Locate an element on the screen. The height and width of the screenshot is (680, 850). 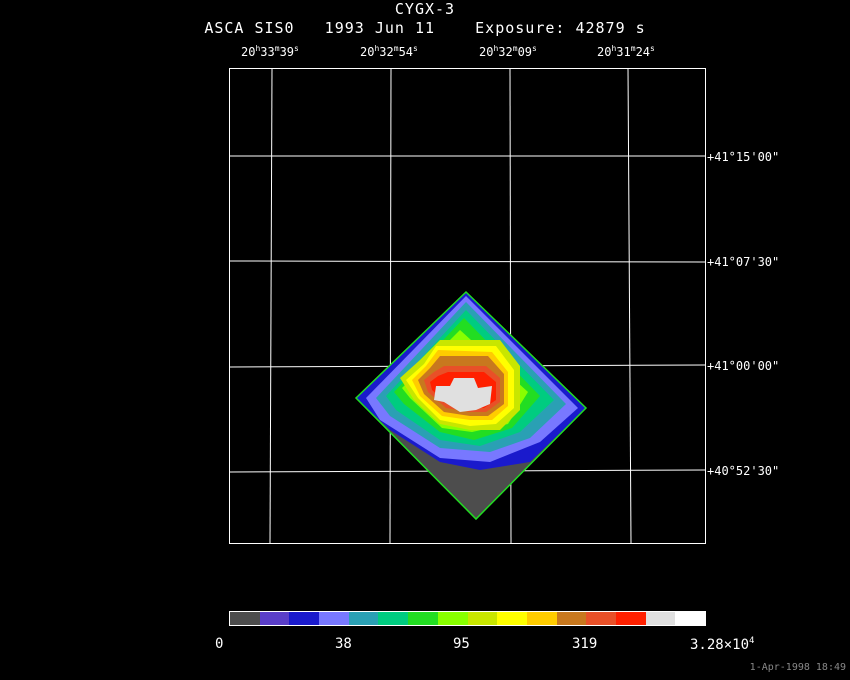
dec-tick-label: +40°52'30" is located at coordinates (743, 471).